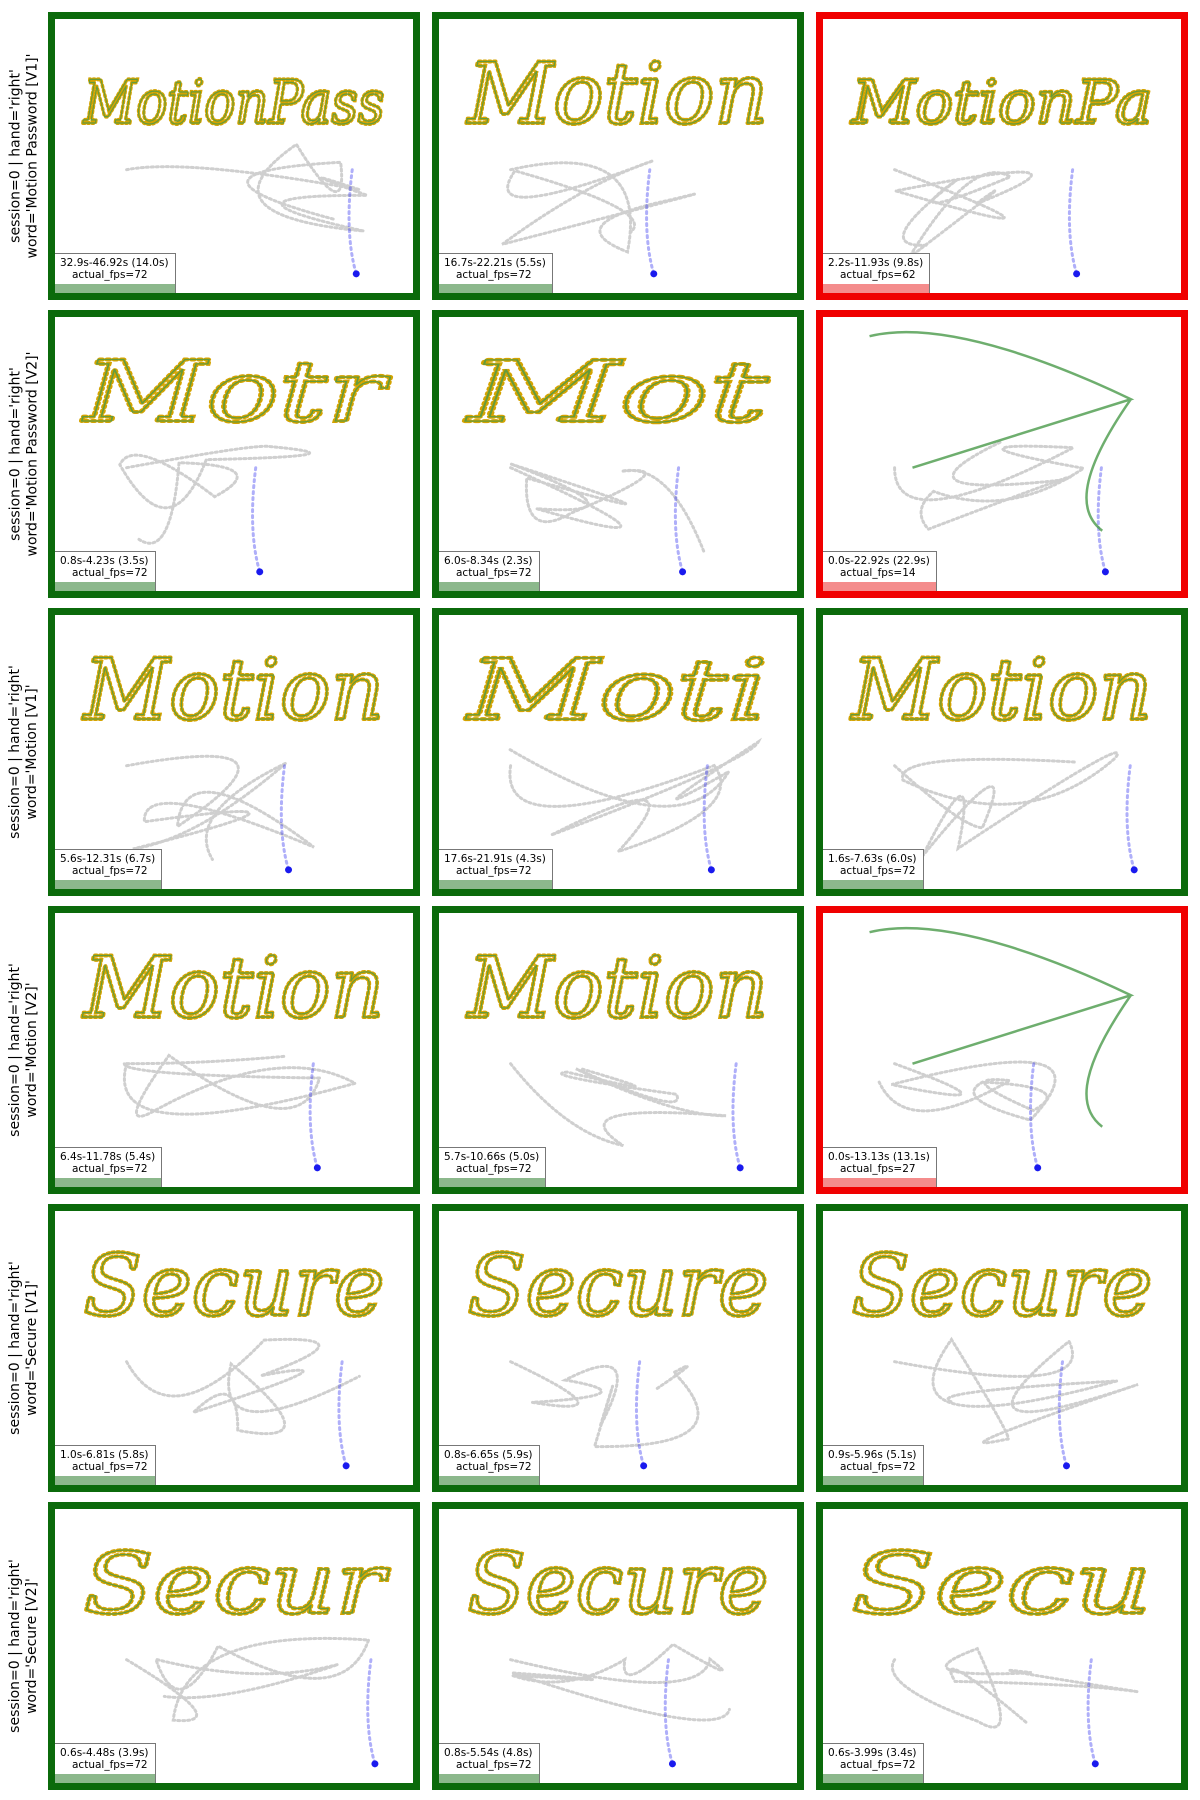  Describe the element at coordinates (872, 859) in the screenshot. I see `time-range: 1.6s-7.63s (6.0s)` at that location.